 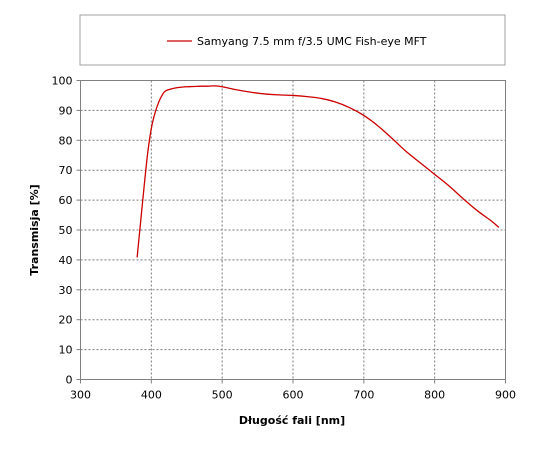 What do you see at coordinates (66, 110) in the screenshot?
I see `y-tick-label: 90` at bounding box center [66, 110].